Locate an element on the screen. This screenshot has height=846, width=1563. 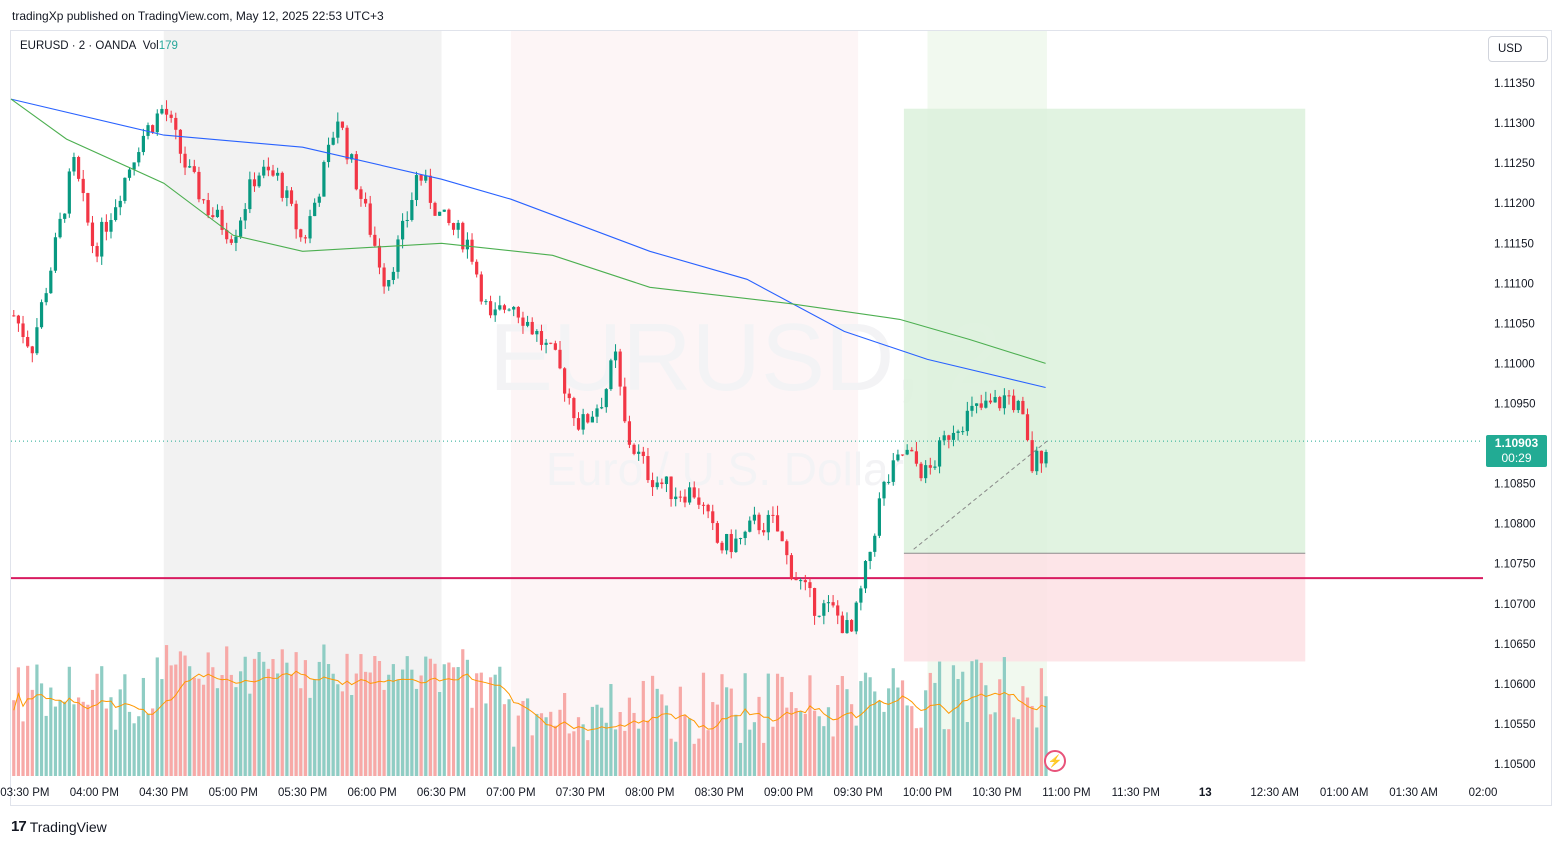
lightning-icon: ⚡ is located at coordinates (1055, 761).